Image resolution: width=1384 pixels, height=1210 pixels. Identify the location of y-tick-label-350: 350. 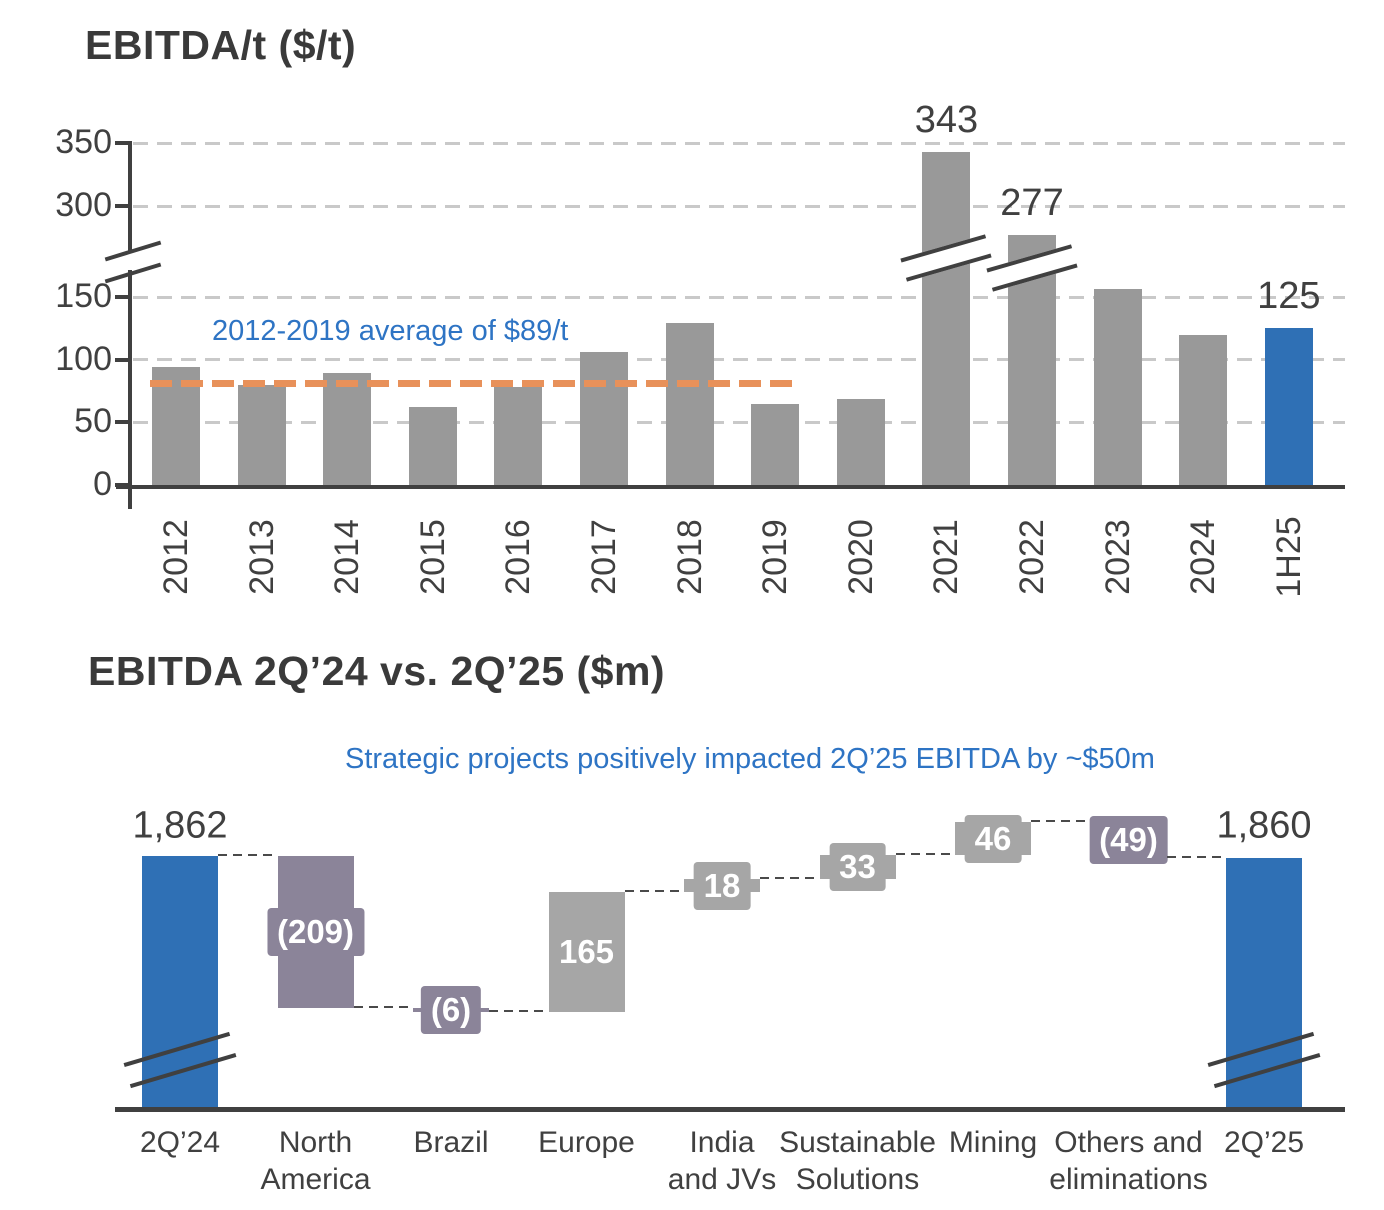
(83, 142).